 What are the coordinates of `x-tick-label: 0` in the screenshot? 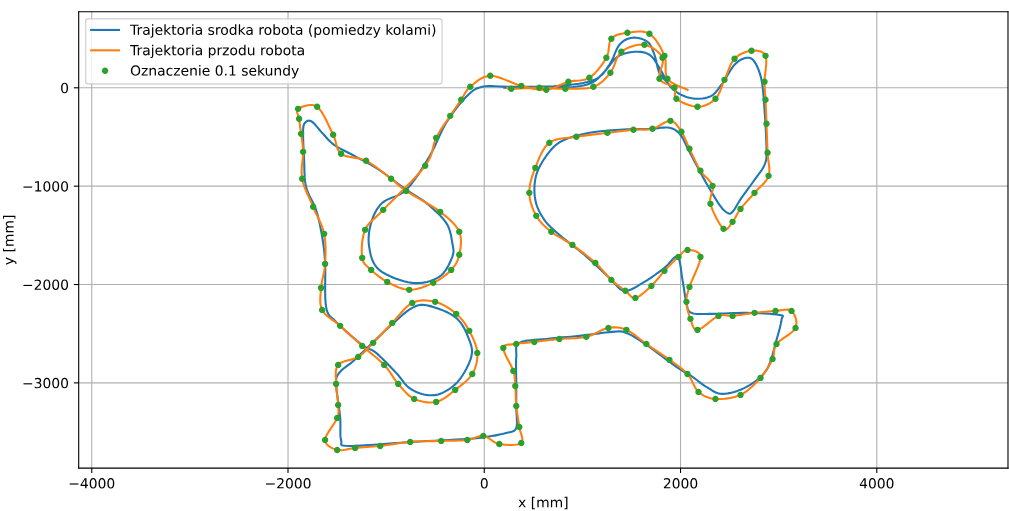 It's located at (484, 483).